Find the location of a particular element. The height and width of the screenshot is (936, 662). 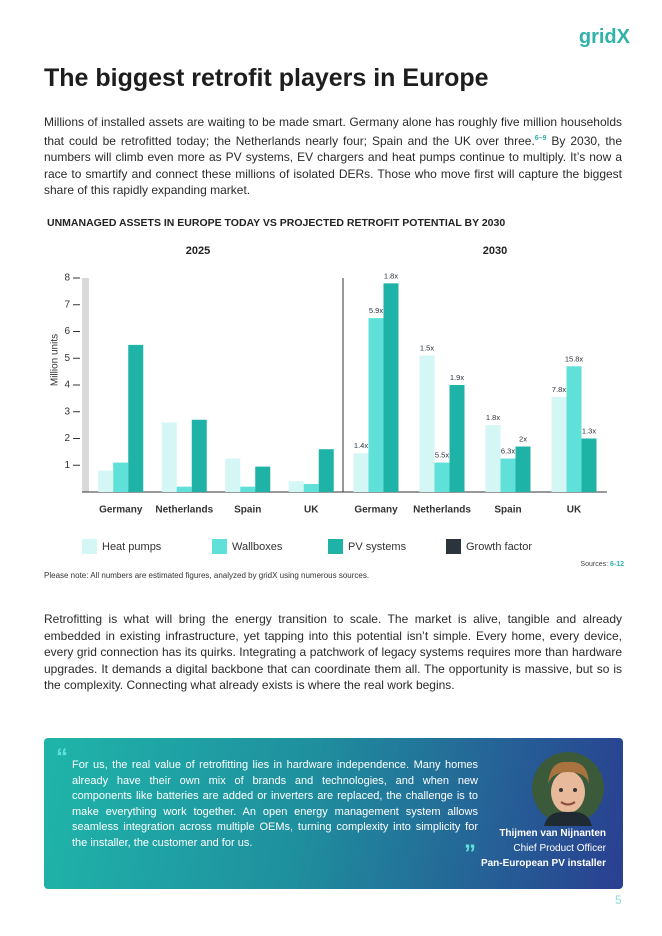

page-title: The biggest retrofit players in Europe is located at coordinates (266, 78).